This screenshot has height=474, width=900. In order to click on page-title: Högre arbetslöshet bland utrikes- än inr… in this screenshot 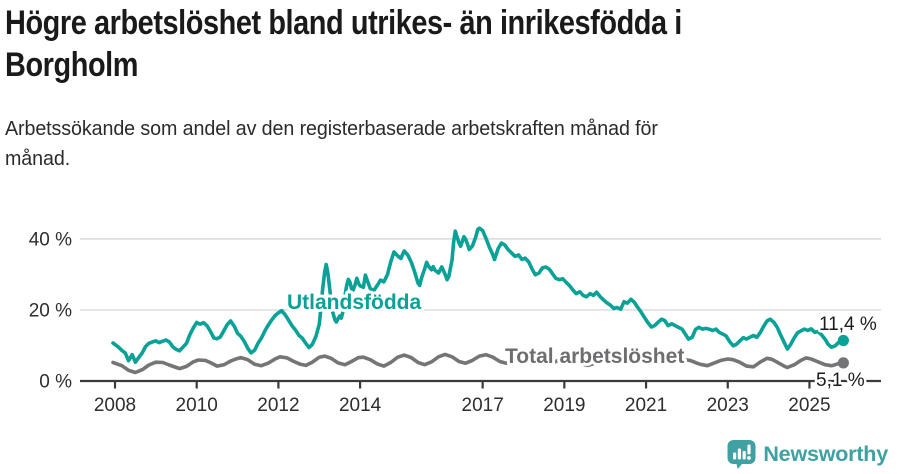, I will do `click(343, 44)`.